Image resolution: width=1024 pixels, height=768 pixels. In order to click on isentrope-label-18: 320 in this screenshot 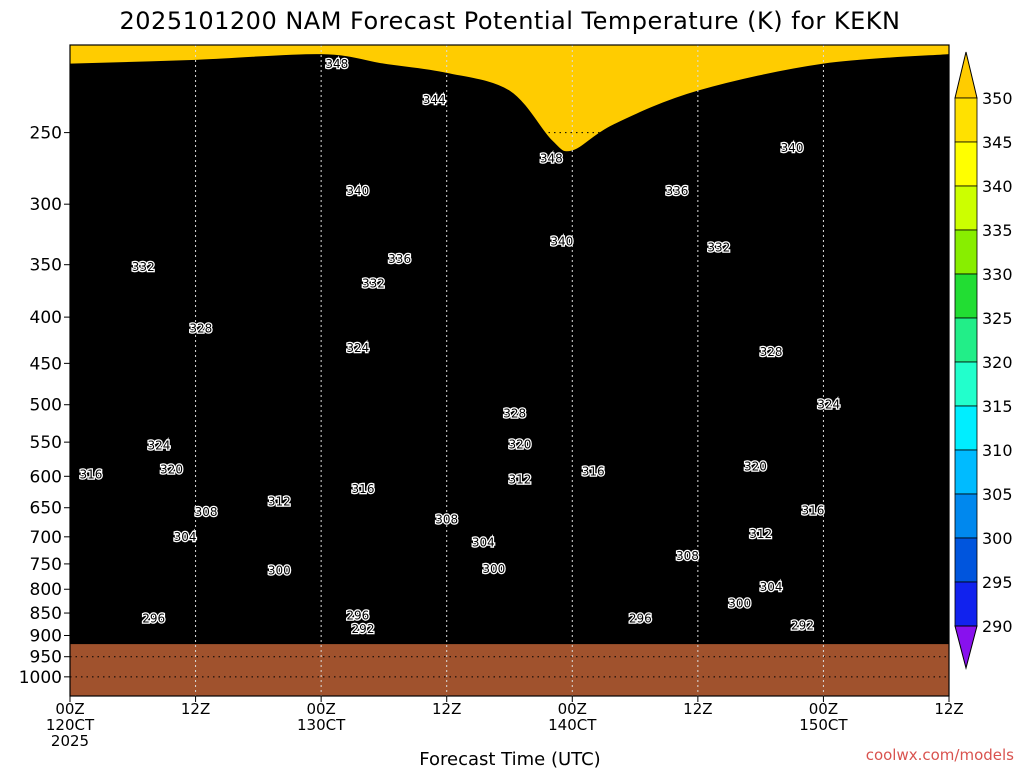, I will do `click(171, 470)`.